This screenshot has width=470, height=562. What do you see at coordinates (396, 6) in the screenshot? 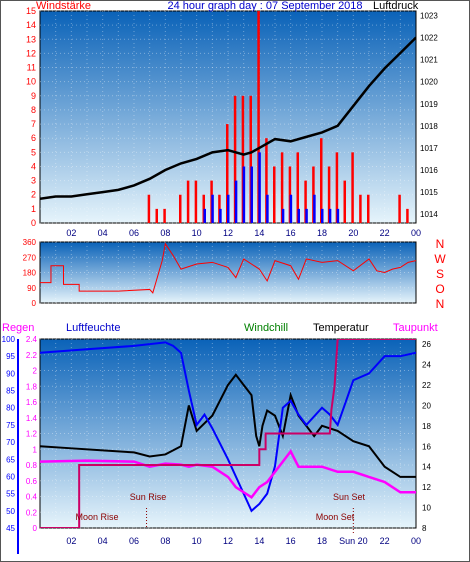
I see `luftdruck-label: Luftdruck` at bounding box center [396, 6].